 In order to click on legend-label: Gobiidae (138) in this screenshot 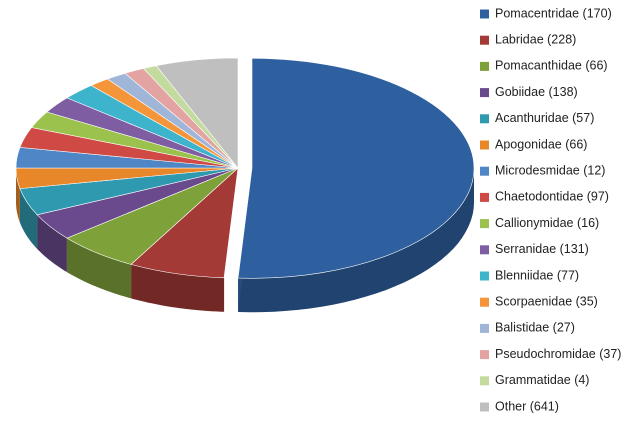, I will do `click(536, 92)`.